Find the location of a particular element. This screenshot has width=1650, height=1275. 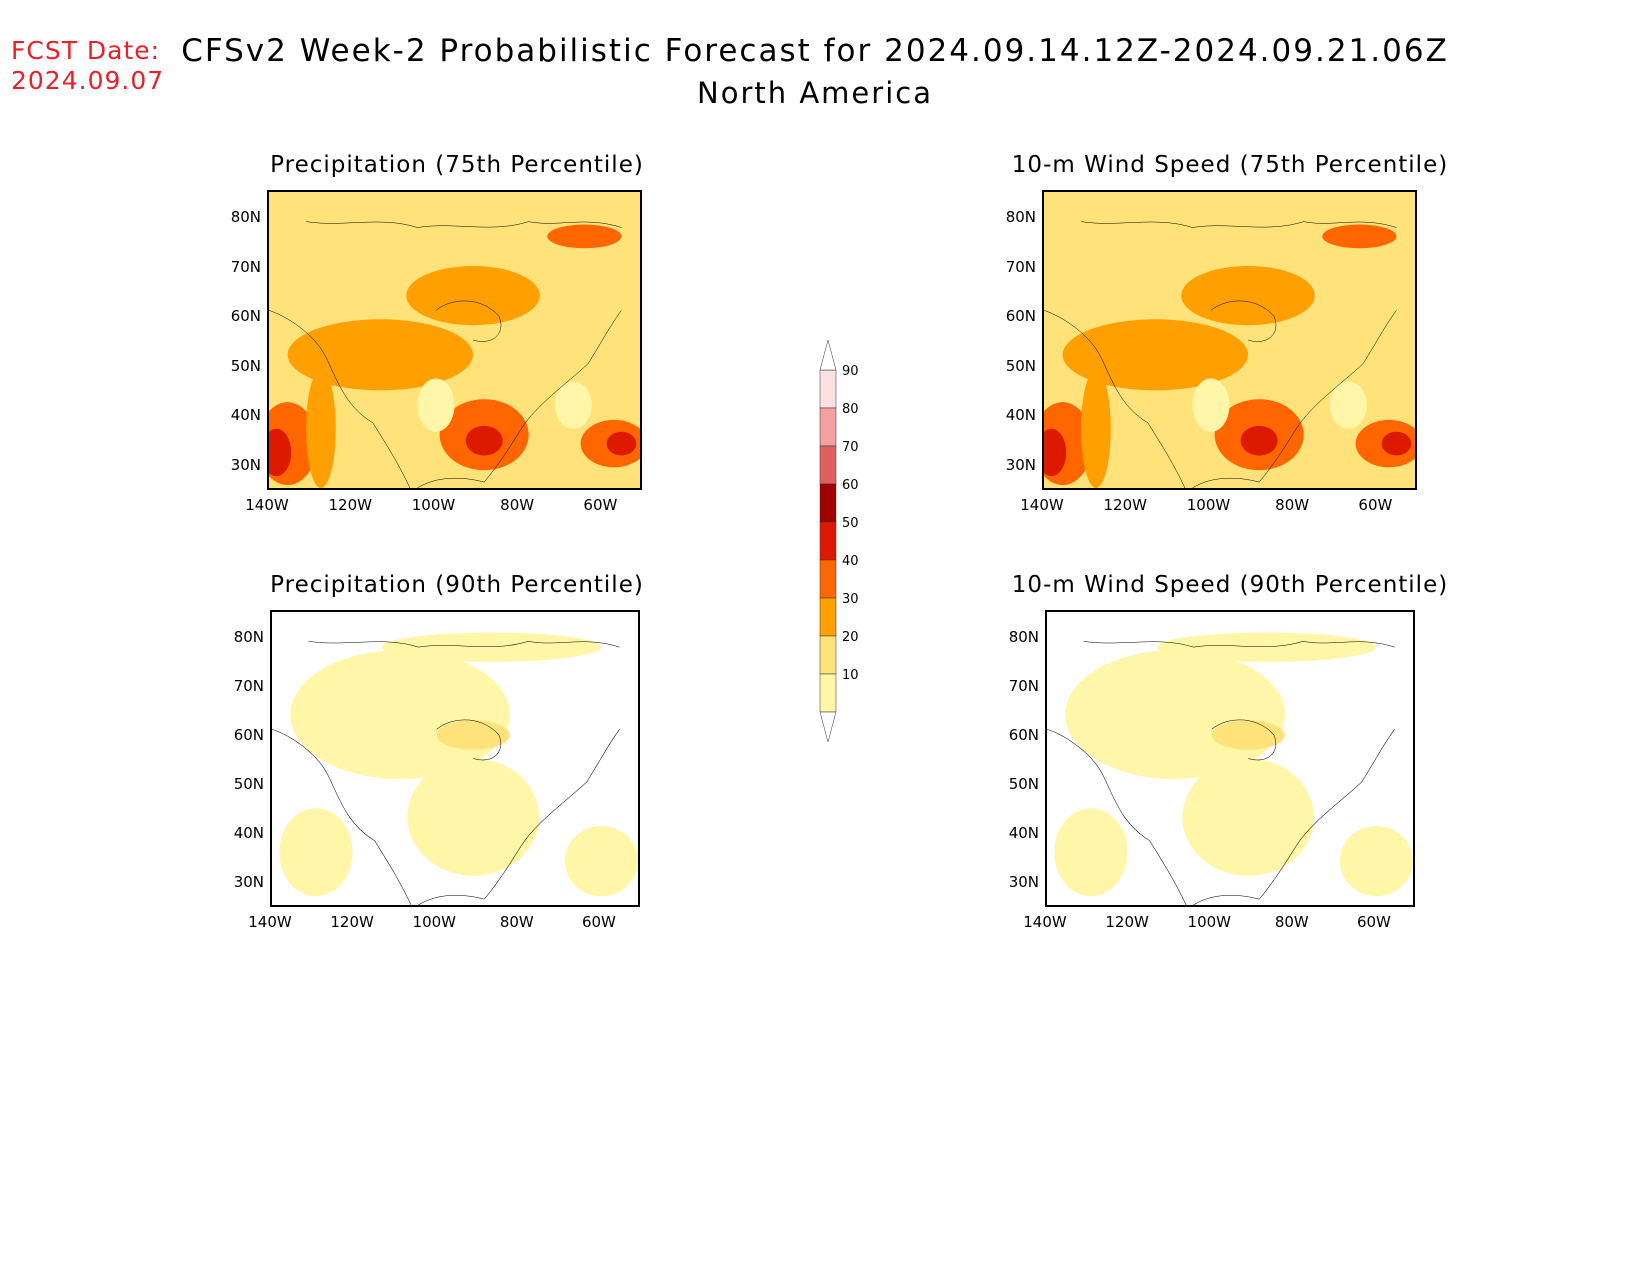

colorbar: 90 80 70 60 50 40 30 20 10 is located at coordinates (865, 540).